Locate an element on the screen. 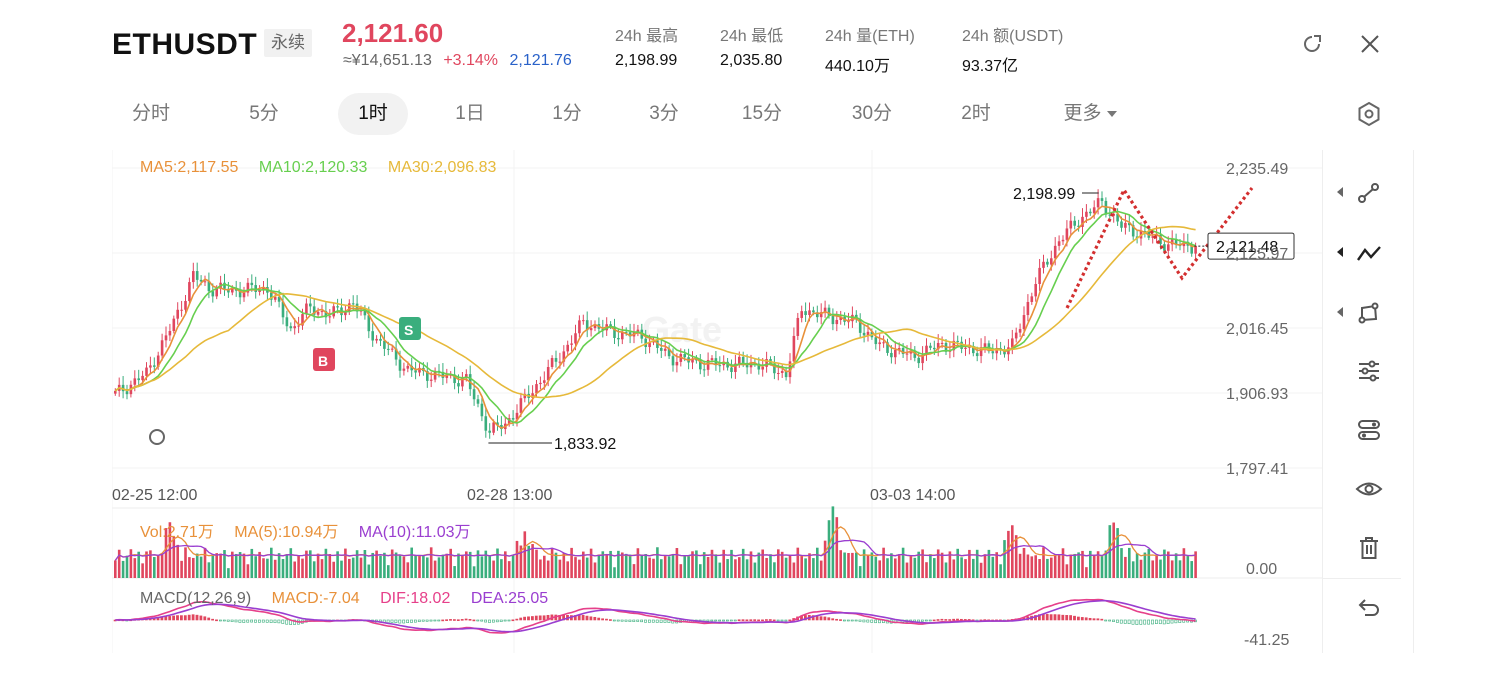 The width and height of the screenshot is (1500, 688). tab-1h: 1时 is located at coordinates (373, 114).